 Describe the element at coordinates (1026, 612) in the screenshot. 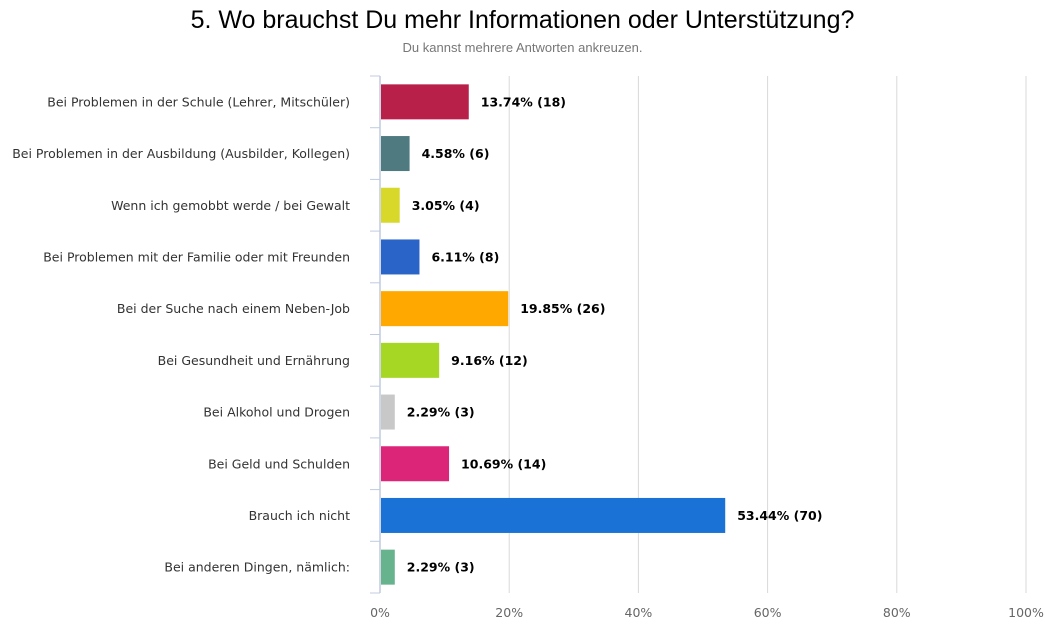

I see `x-tick-label: 100%` at that location.